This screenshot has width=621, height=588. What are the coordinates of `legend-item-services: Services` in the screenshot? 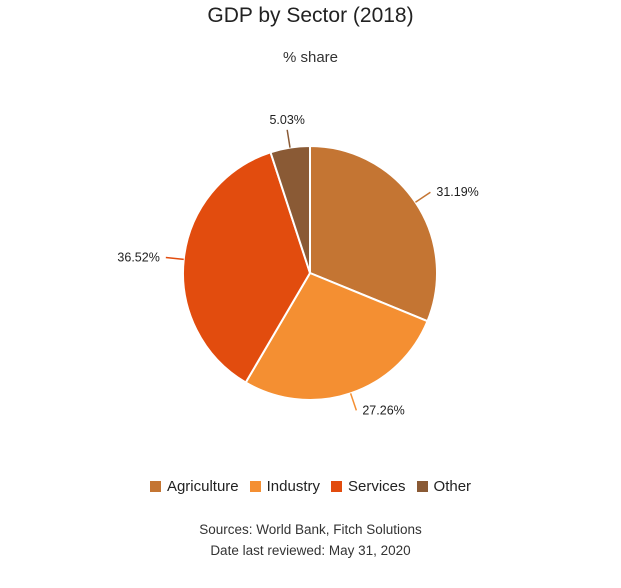 It's located at (368, 486).